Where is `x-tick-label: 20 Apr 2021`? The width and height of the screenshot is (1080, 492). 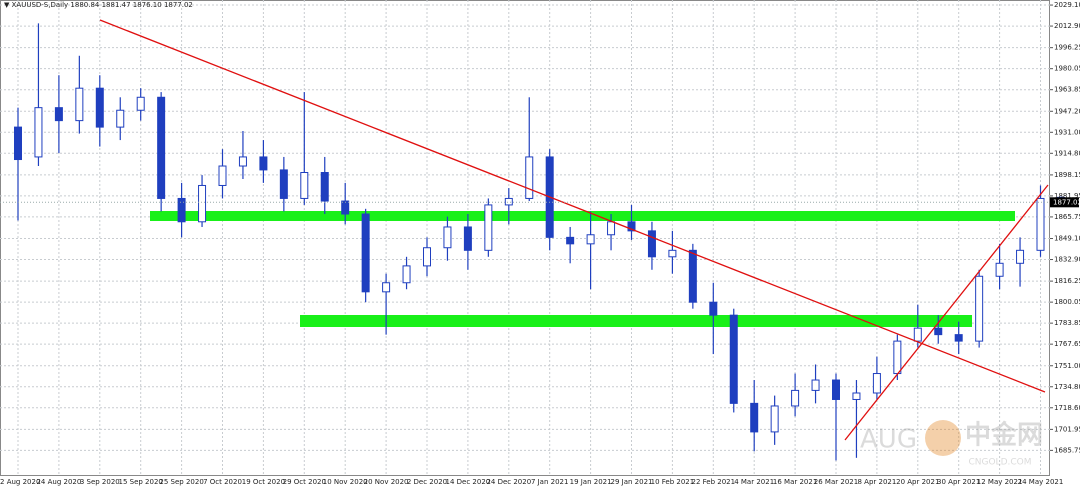
x-tick-label: 20 Apr 2021 is located at coordinates (917, 482).